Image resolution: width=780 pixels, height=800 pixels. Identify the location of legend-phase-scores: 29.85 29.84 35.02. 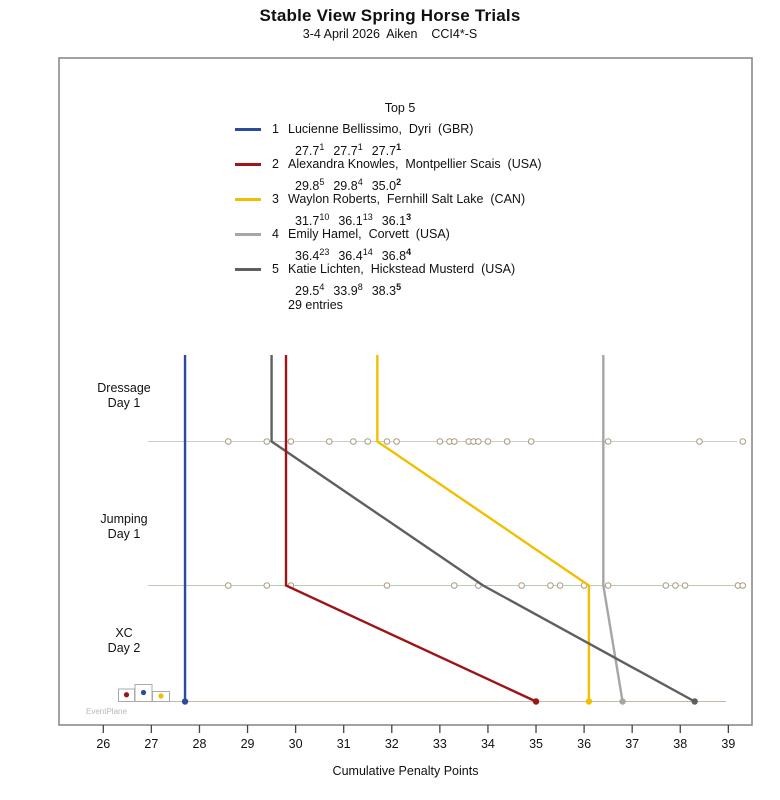
(352, 185).